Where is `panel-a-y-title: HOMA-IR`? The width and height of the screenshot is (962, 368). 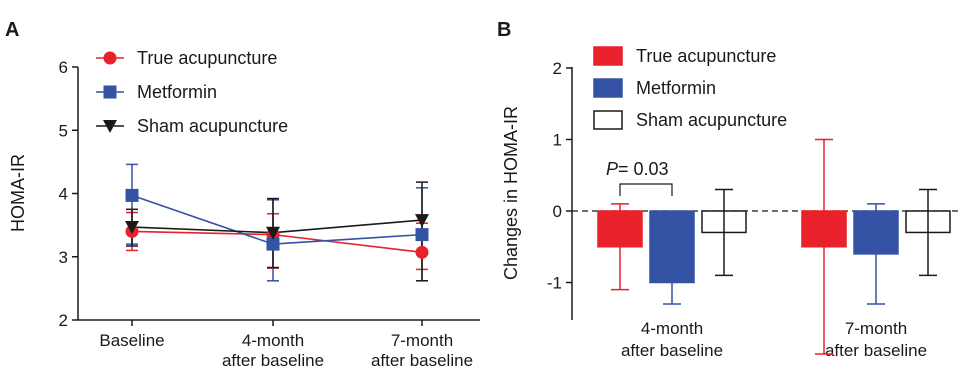 panel-a-y-title: HOMA-IR is located at coordinates (18, 193).